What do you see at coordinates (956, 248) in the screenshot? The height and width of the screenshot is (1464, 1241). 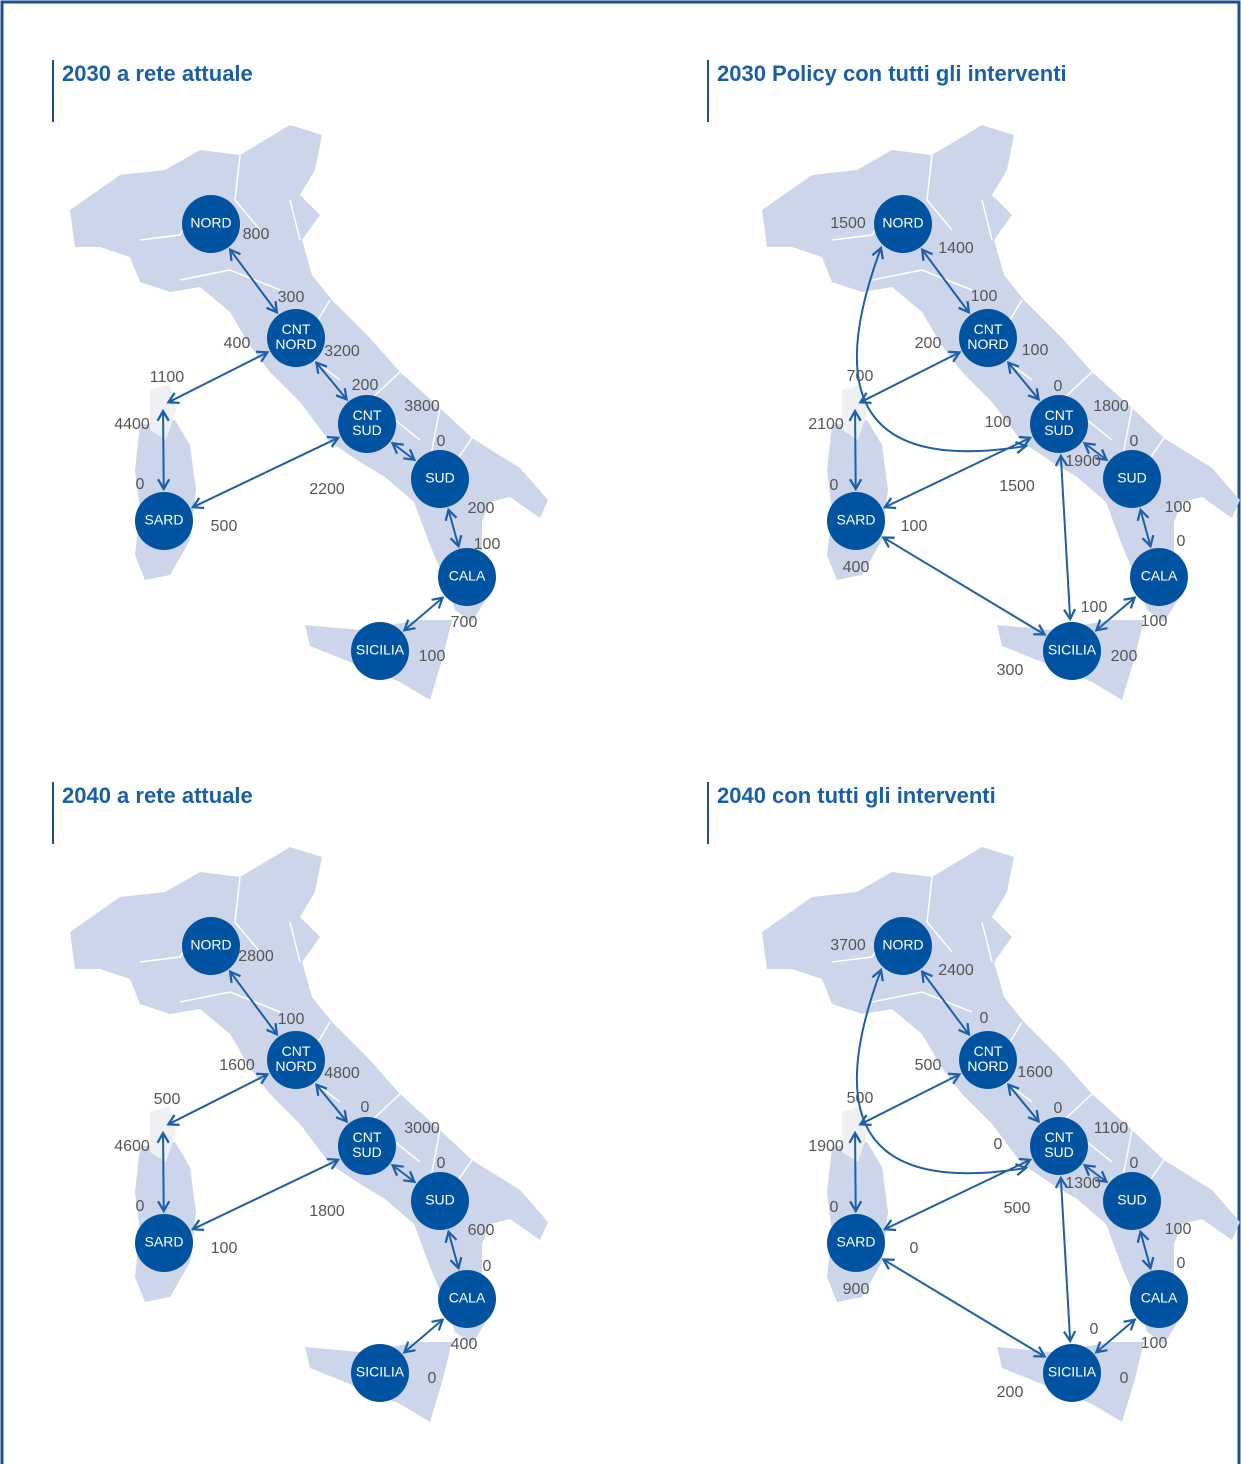 I see `flow-label: 1400` at bounding box center [956, 248].